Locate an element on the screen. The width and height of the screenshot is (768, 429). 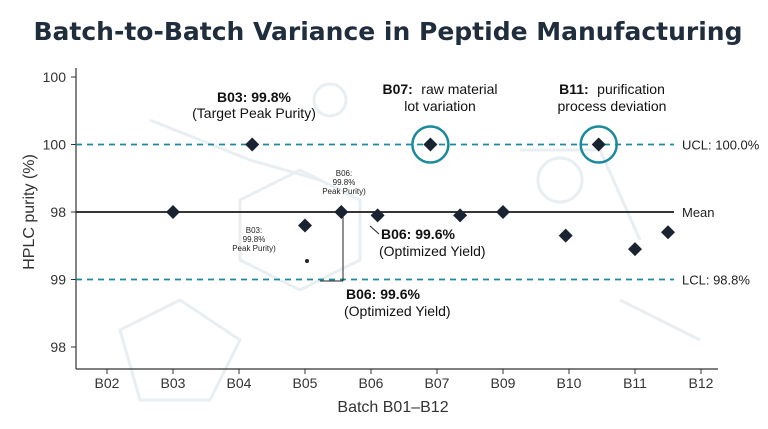
annotation-b06-small-2: 99.8% is located at coordinates (344, 182).